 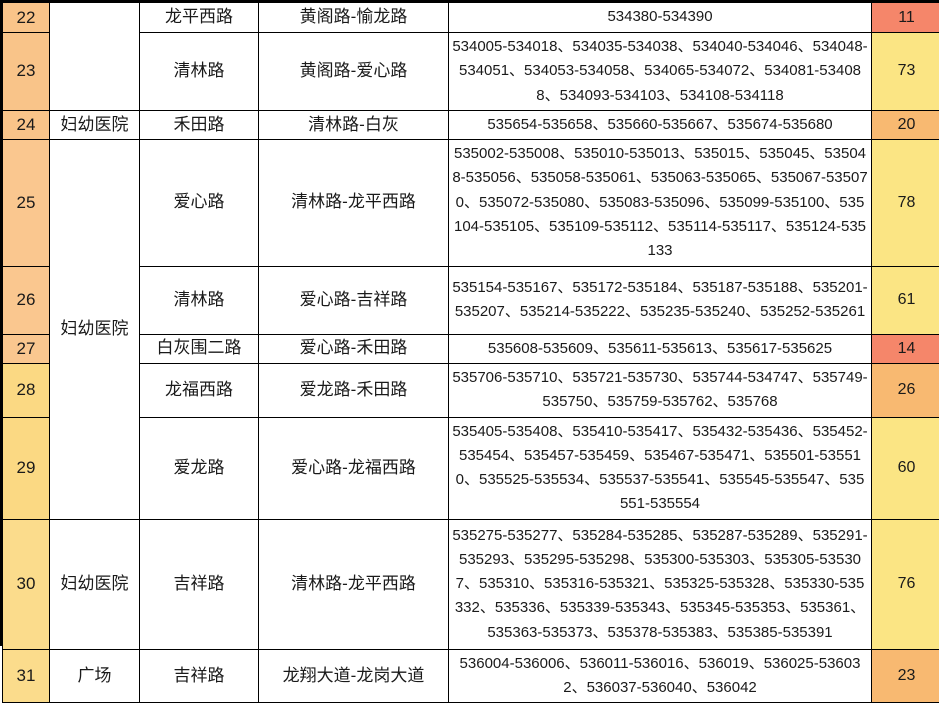 What do you see at coordinates (199, 390) in the screenshot?
I see `road-cell: 龙福西路` at bounding box center [199, 390].